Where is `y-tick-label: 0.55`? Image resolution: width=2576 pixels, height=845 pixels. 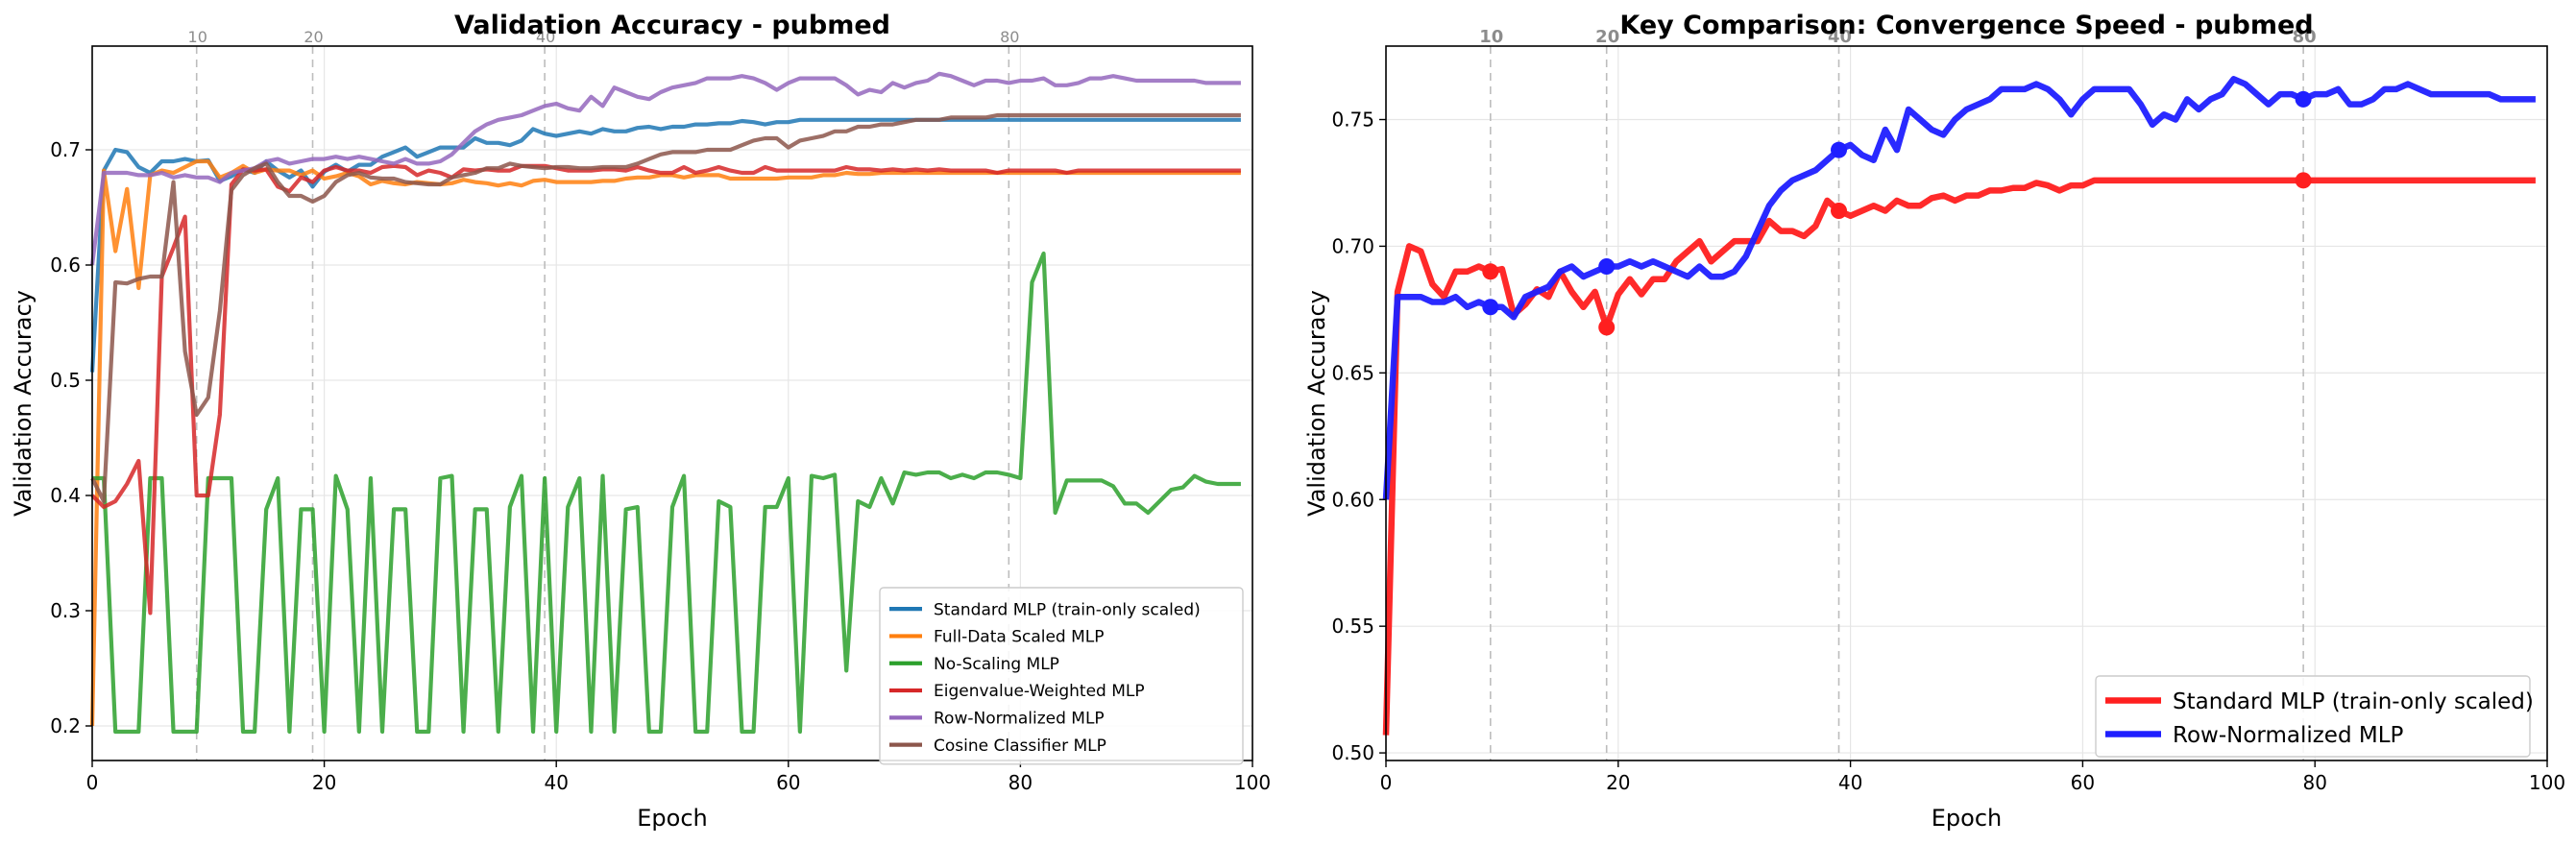
y-tick-label: 0.55 is located at coordinates (1352, 626).